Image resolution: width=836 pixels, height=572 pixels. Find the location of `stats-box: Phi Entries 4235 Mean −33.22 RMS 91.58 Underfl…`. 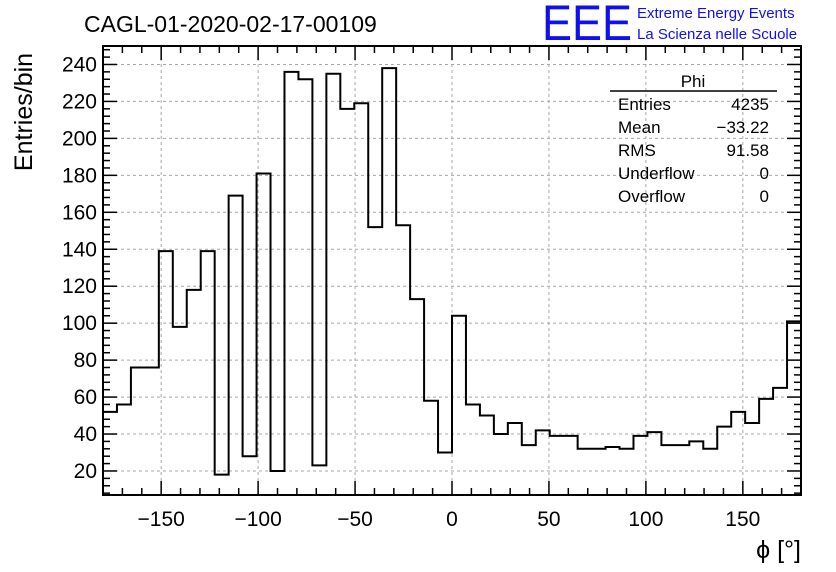

stats-box: Phi Entries 4235 Mean −33.22 RMS 91.58 Underfl… is located at coordinates (693, 139).